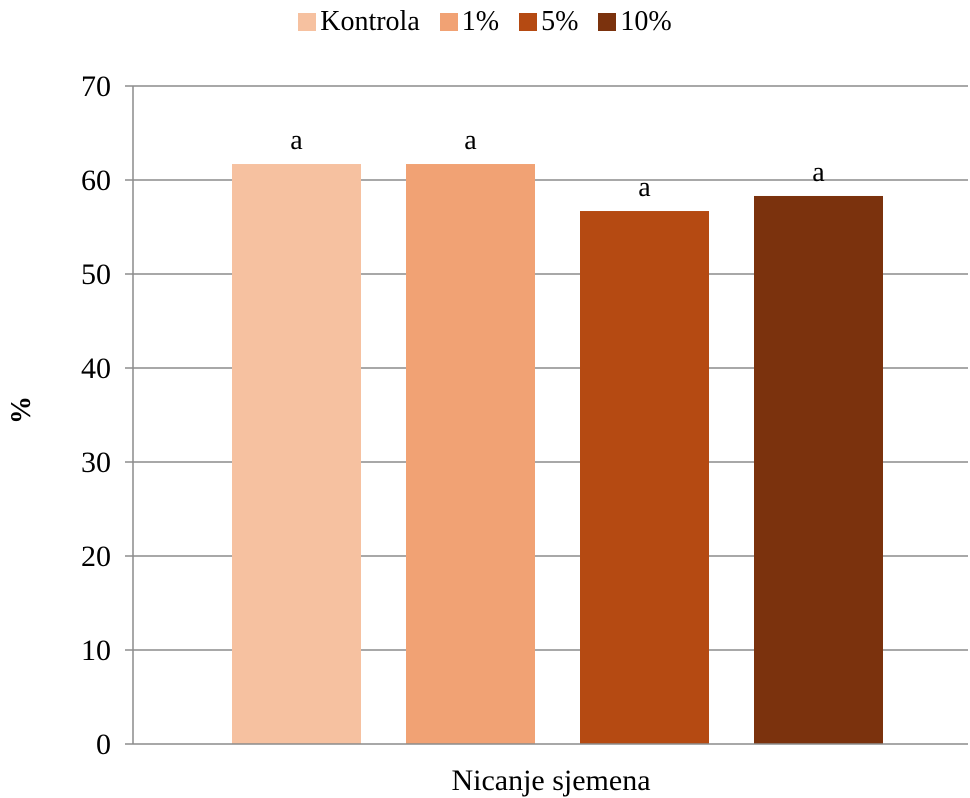 This screenshot has height=798, width=970. Describe the element at coordinates (644, 187) in the screenshot. I see `bar-annotation-5pct: a` at that location.